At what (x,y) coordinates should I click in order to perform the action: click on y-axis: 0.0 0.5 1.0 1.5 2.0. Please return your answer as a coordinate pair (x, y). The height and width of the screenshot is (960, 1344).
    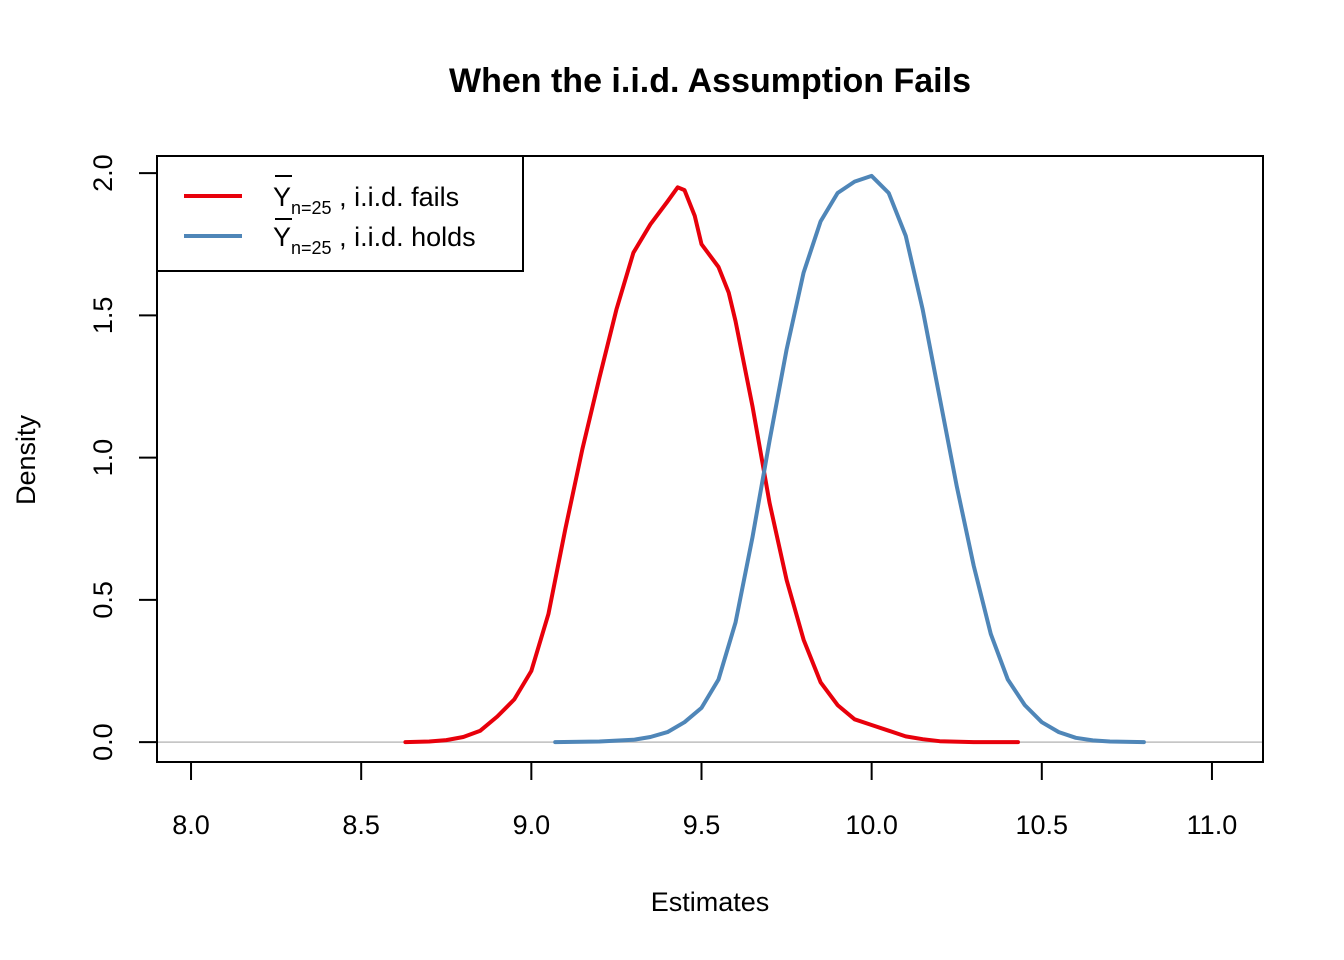
    Looking at the image, I should click on (123, 457).